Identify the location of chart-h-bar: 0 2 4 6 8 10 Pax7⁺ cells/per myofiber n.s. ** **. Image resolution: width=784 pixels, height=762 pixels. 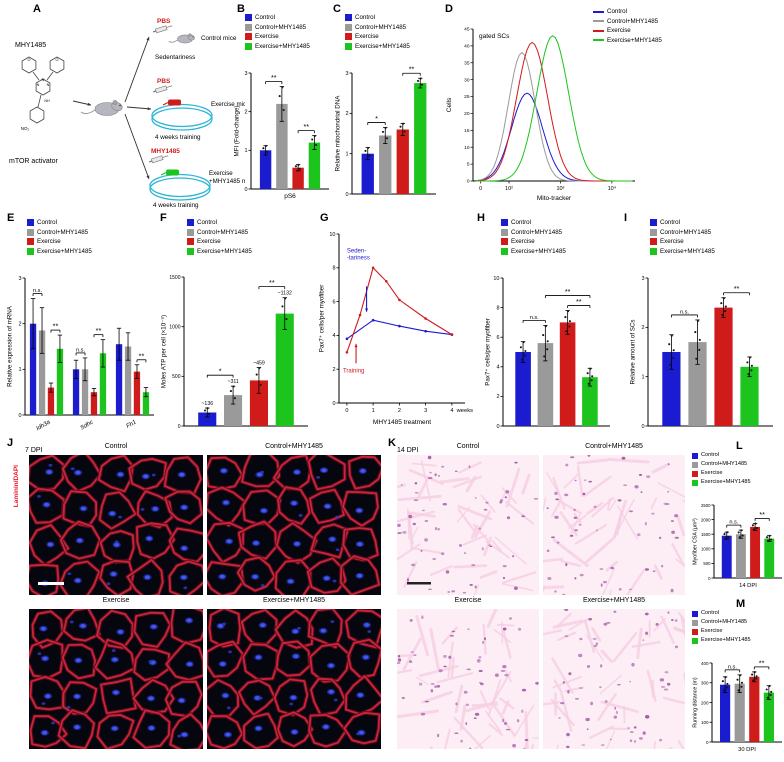
(547, 353).